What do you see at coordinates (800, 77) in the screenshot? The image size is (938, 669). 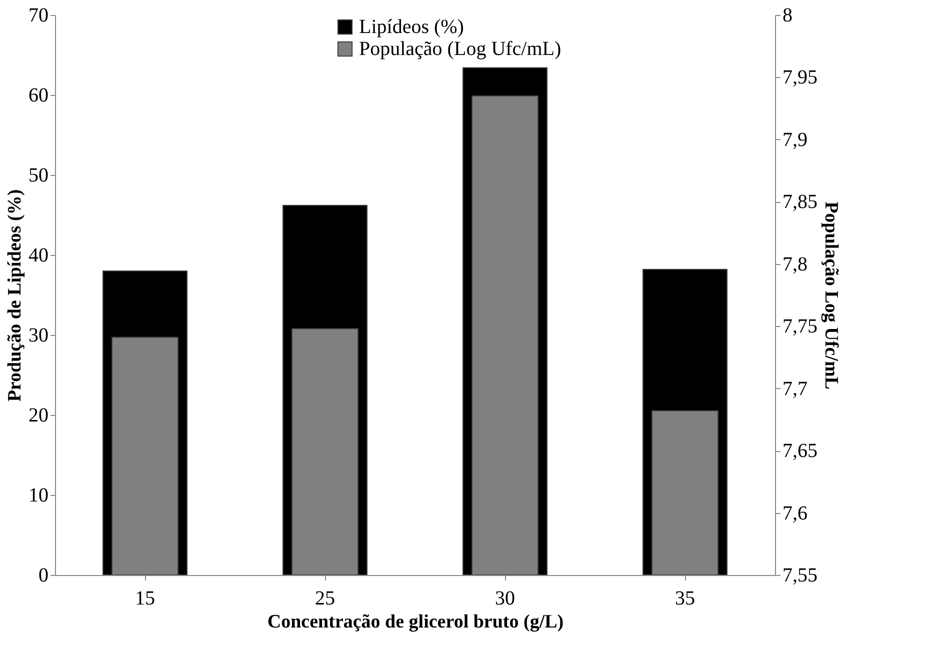 I see `y2-tick-label: 7,95` at bounding box center [800, 77].